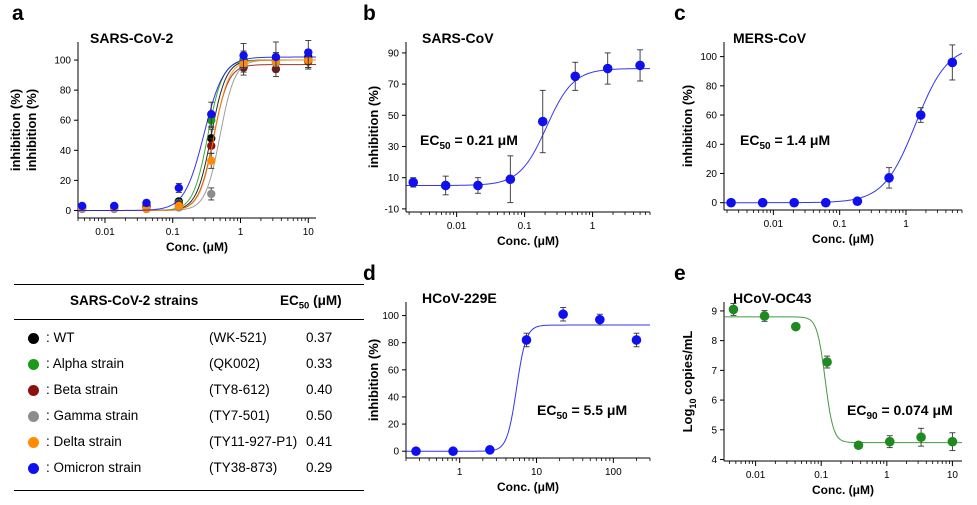  Describe the element at coordinates (770, 38) in the screenshot. I see `chart-c-title: MERS-CoV` at that location.